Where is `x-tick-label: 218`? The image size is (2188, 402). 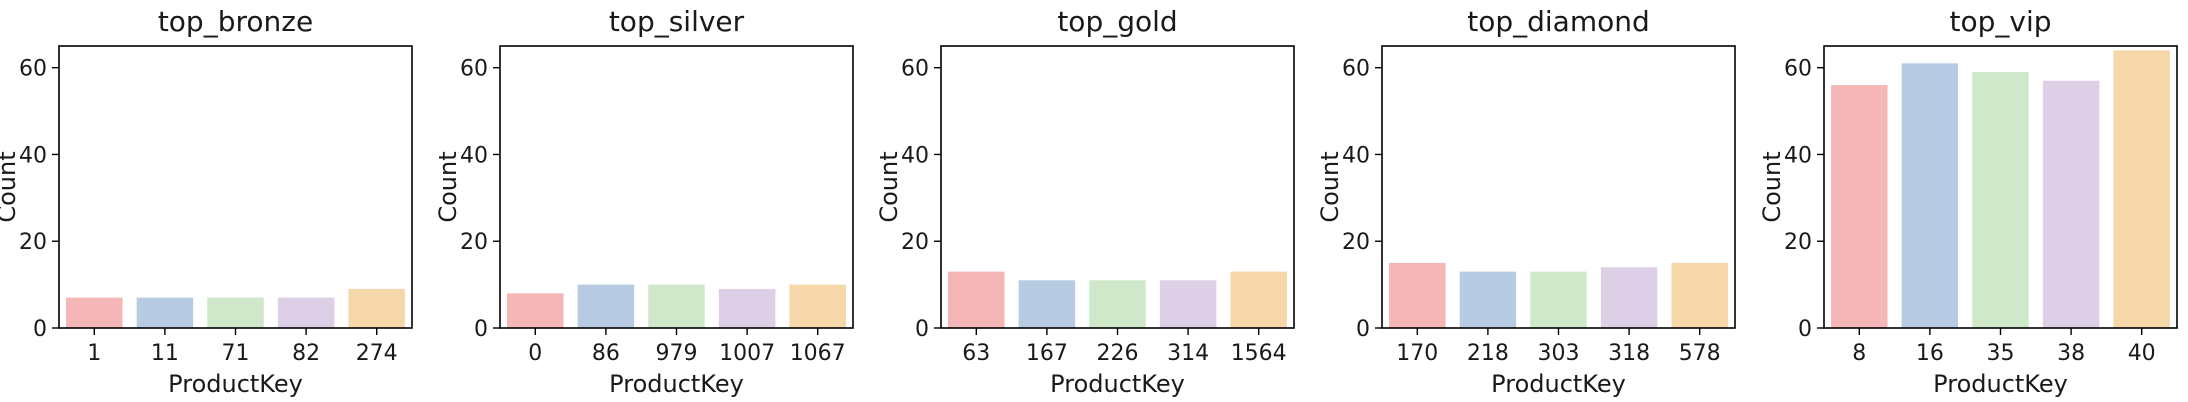 x-tick-label: 218 is located at coordinates (1488, 353).